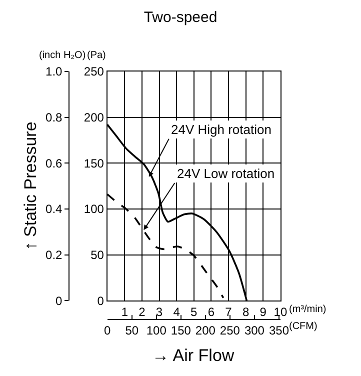 This screenshot has width=361, height=376. Describe the element at coordinates (59, 301) in the screenshot. I see `y2-tick-label: 0` at that location.